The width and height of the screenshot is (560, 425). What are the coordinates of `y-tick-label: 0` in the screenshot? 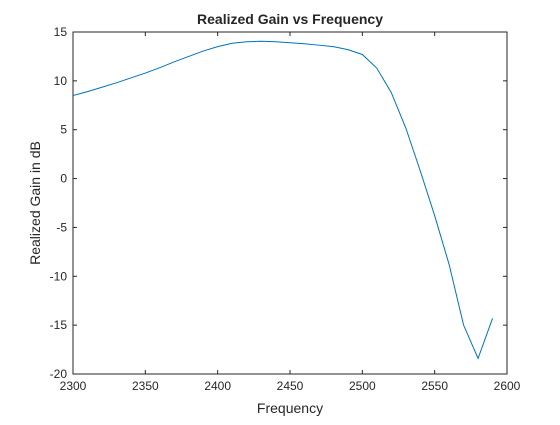 It's located at (63, 179).